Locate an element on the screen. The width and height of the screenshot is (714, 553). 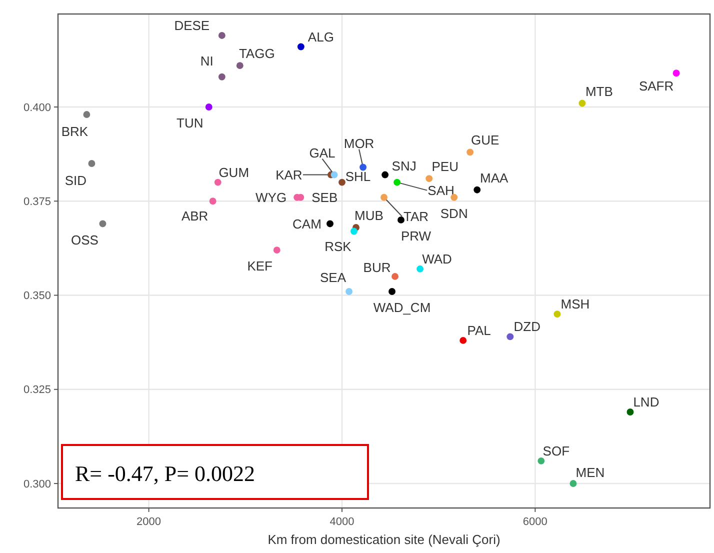
series-label: SDN is located at coordinates (454, 213).